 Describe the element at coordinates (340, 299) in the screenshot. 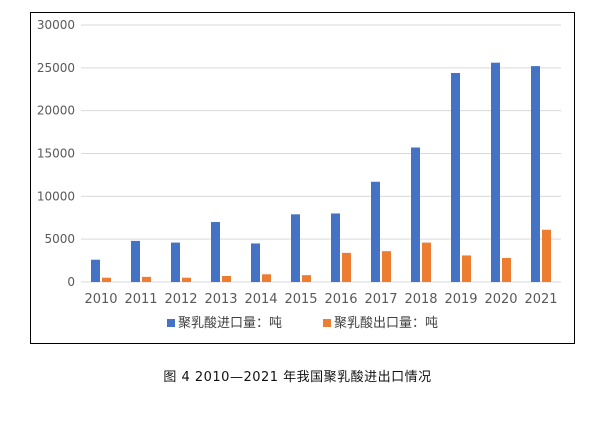

I see `x-tick-label: 2016` at that location.